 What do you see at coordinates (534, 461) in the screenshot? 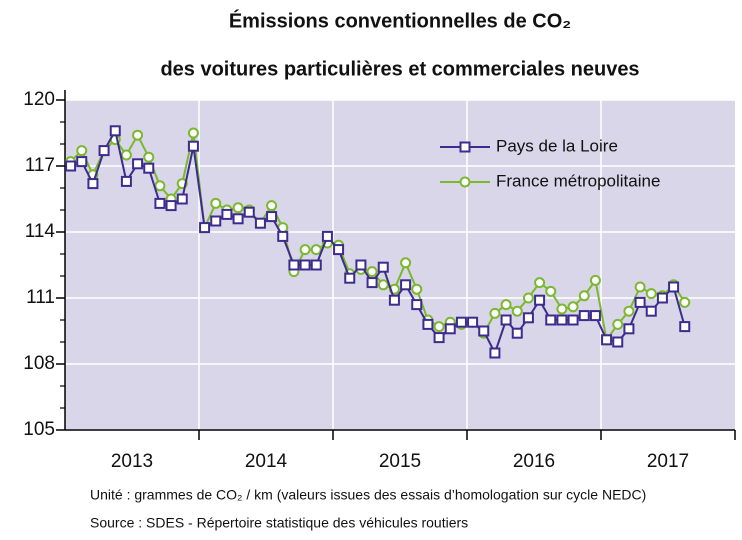
I see `x-tick-label: 2016` at bounding box center [534, 461].